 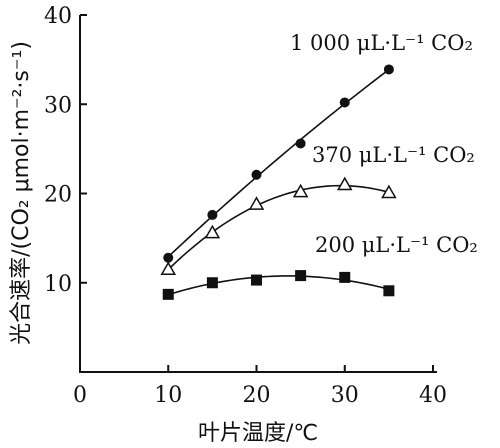 What do you see at coordinates (58, 284) in the screenshot?
I see `y-tick-label-10: 10` at bounding box center [58, 284].